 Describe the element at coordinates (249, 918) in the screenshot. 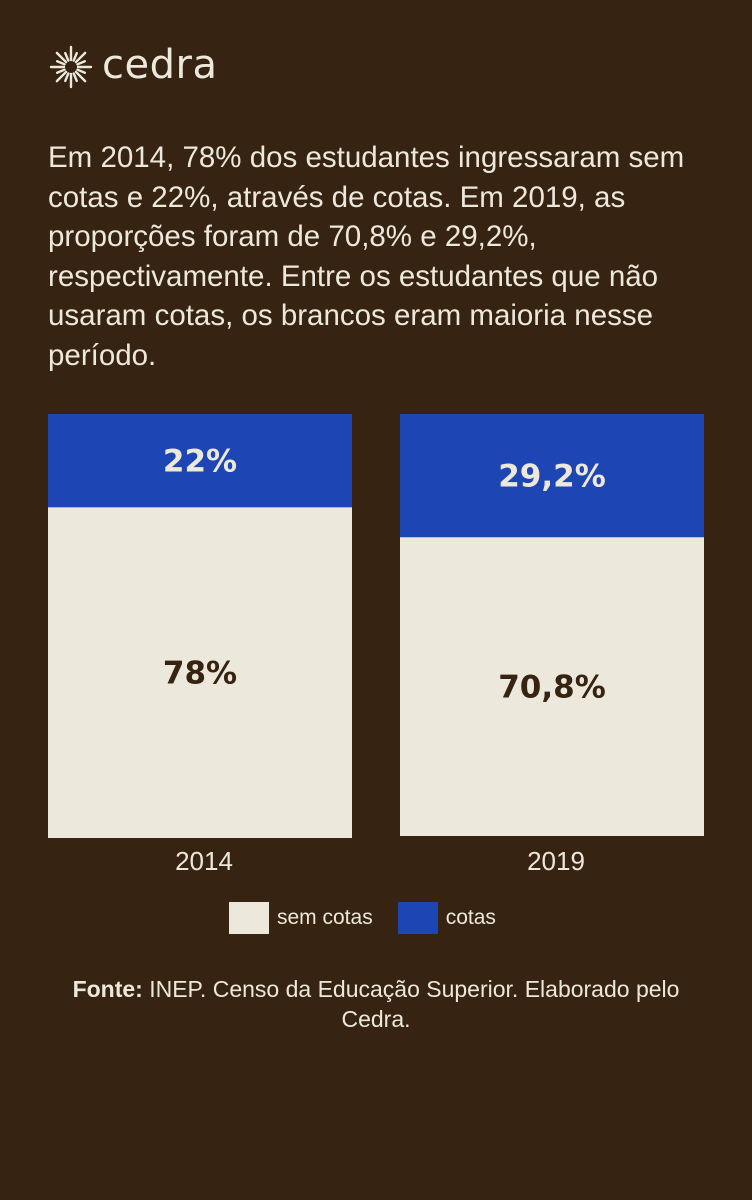

I see `legend-swatch-sem-cotas` at that location.